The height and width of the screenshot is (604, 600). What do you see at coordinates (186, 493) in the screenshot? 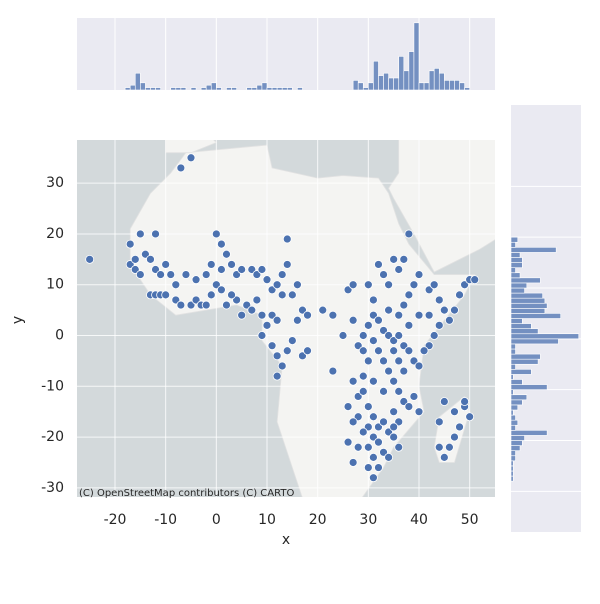
I see `attribution: (C) OpenStreetMap contributors (C) CARTO` at bounding box center [186, 493].